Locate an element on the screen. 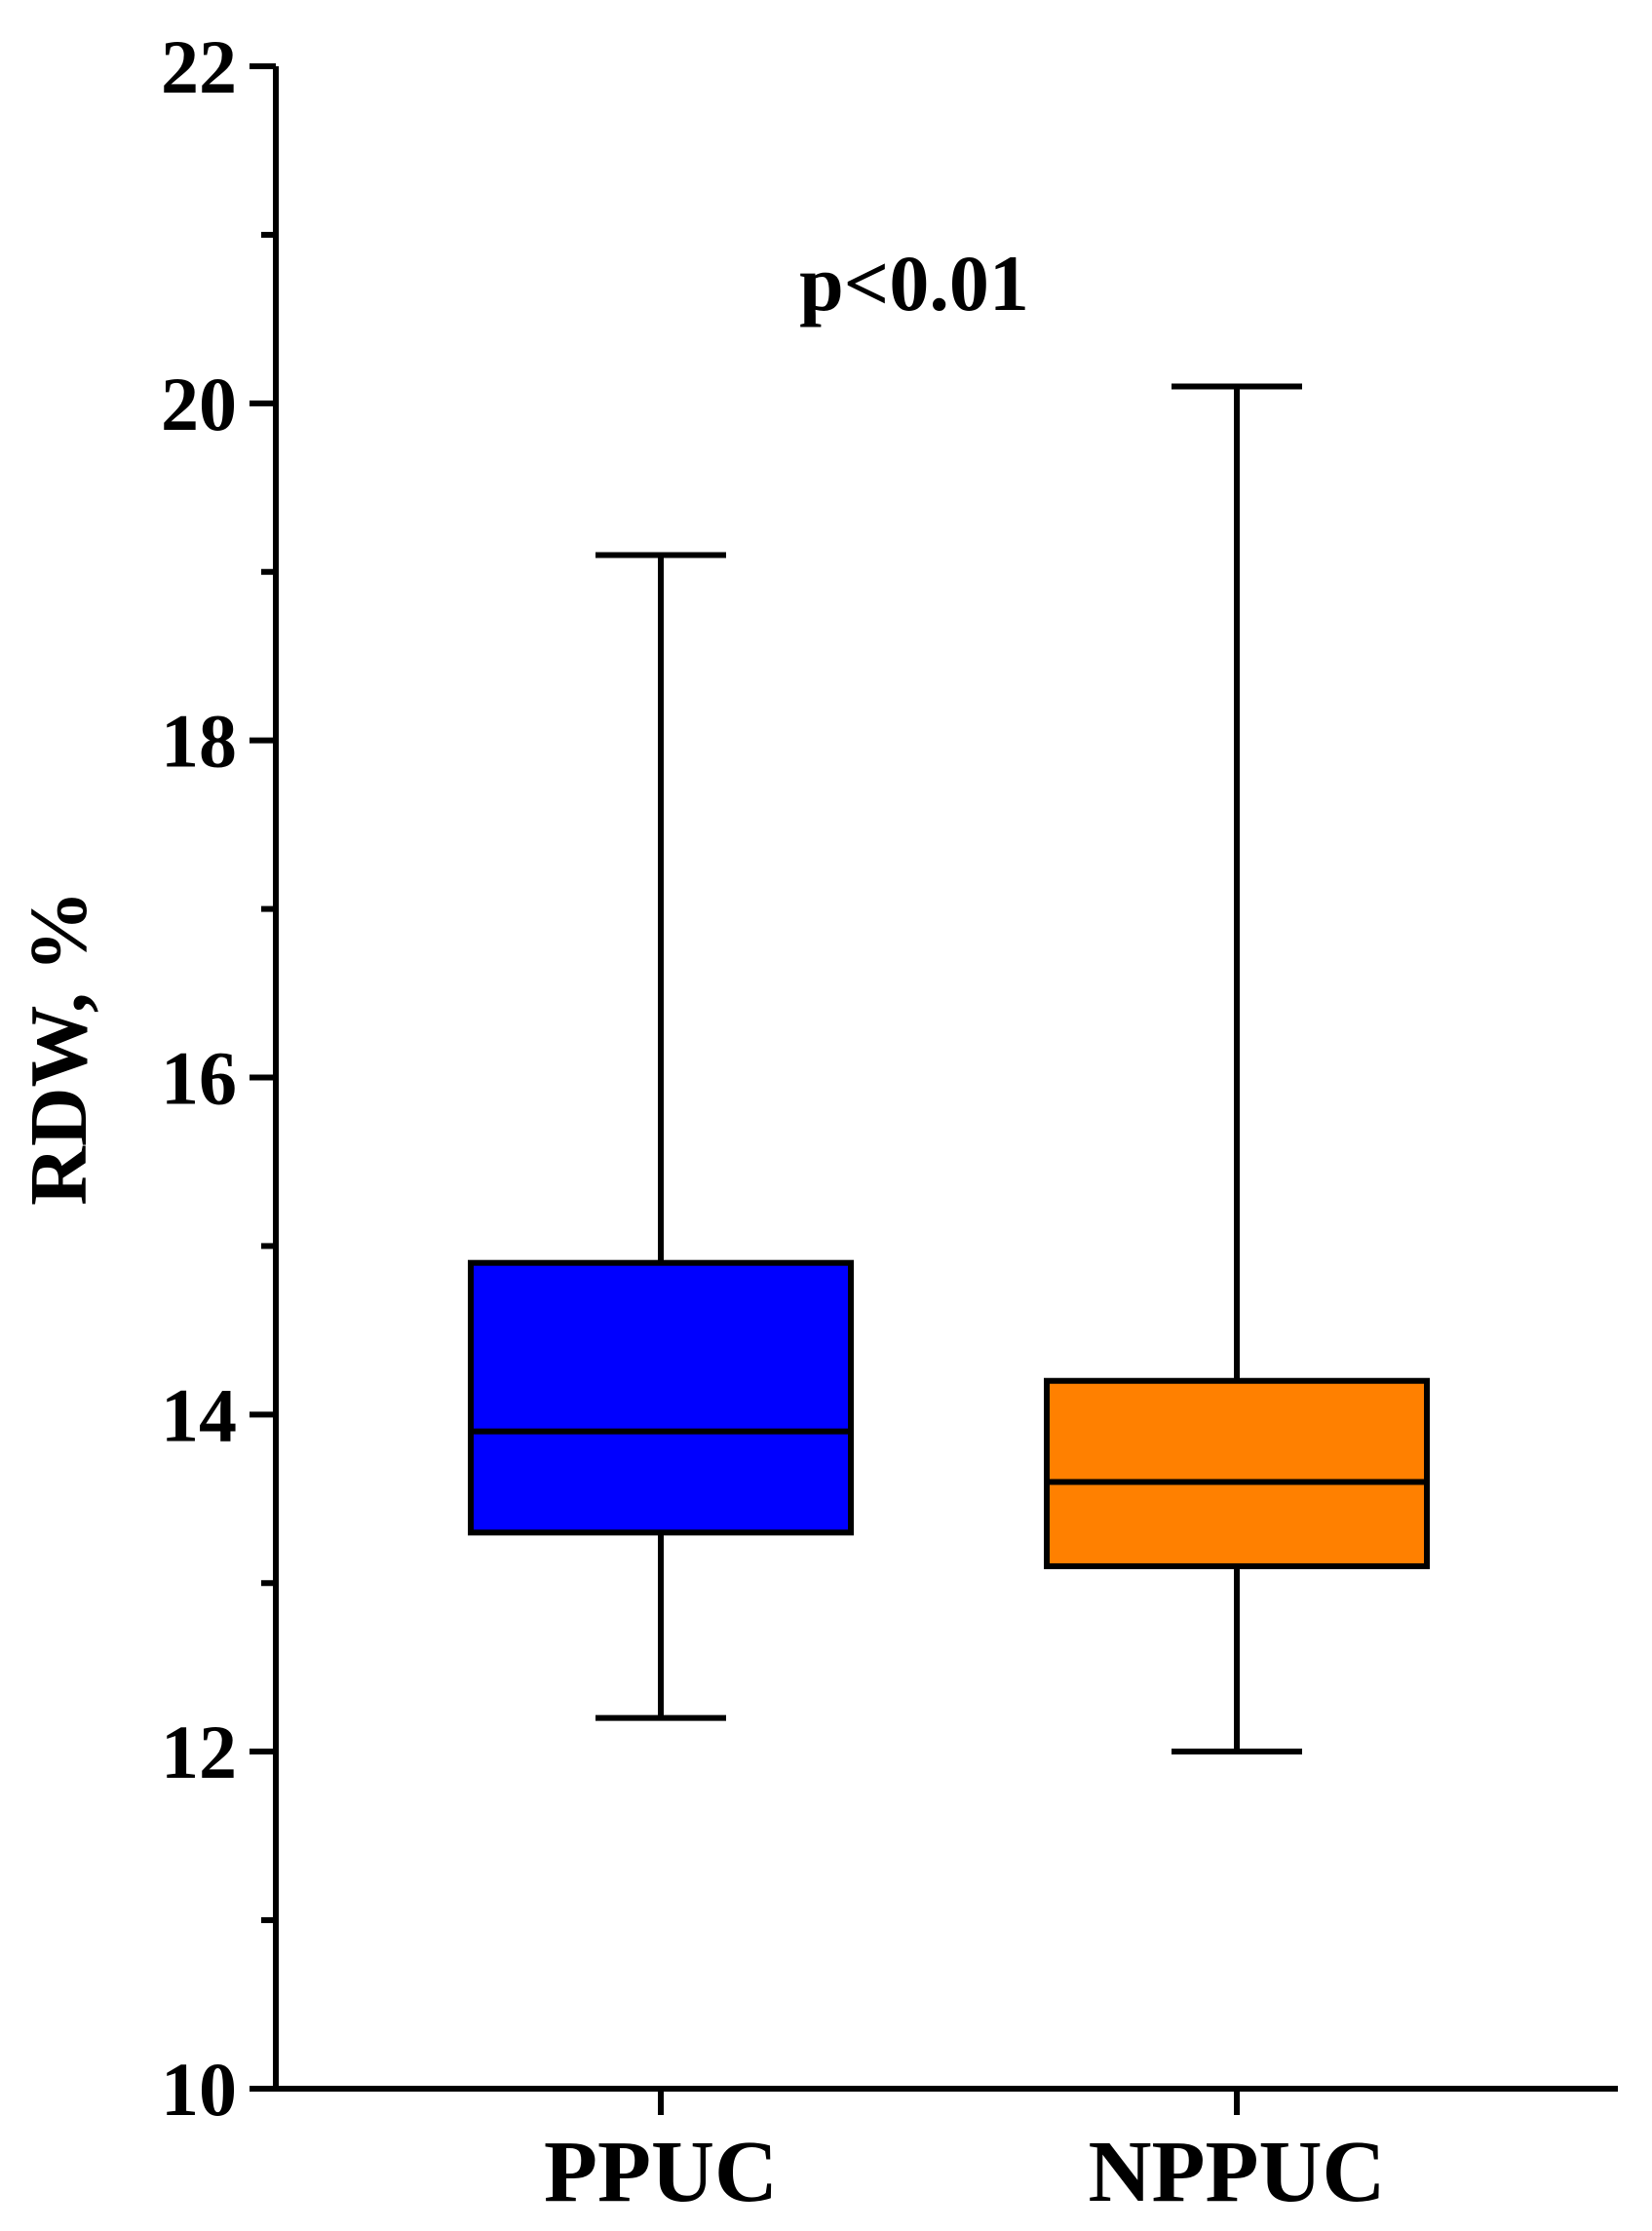 This screenshot has height=2231, width=1652. y-ticks: 10 12 14 16 18 20 22 is located at coordinates (218, 1078).